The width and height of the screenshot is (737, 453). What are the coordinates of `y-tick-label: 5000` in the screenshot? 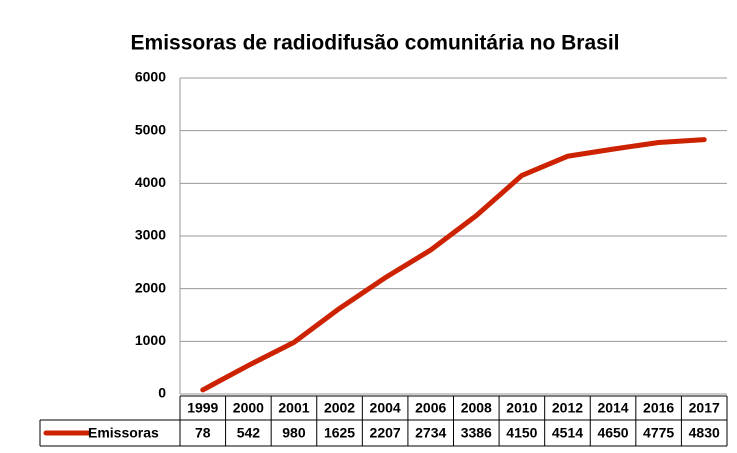 It's located at (150, 129).